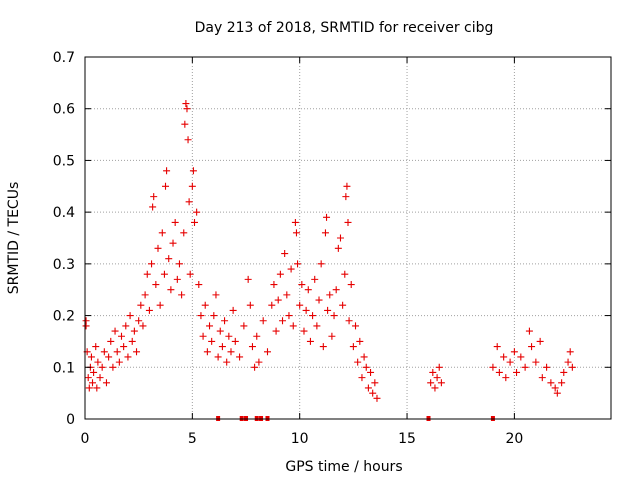 This screenshot has width=640, height=480. Describe the element at coordinates (14, 238) in the screenshot. I see `y-axis-title: SRMTID / TECUs` at that location.